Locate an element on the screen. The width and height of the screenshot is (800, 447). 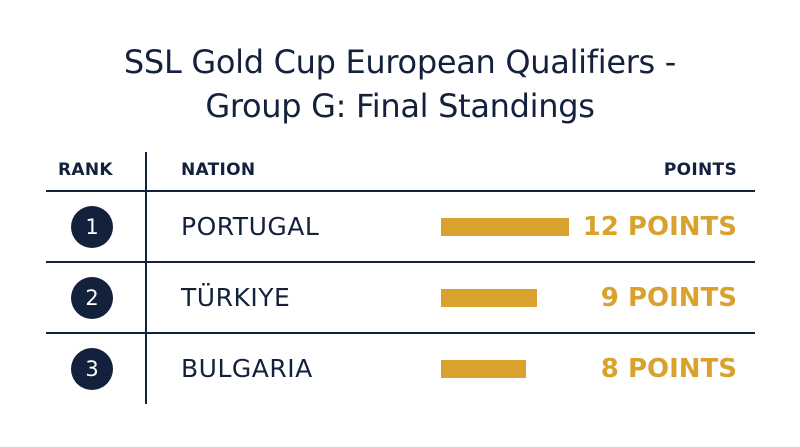
nation-label: TÜRKIYE is located at coordinates (236, 297).